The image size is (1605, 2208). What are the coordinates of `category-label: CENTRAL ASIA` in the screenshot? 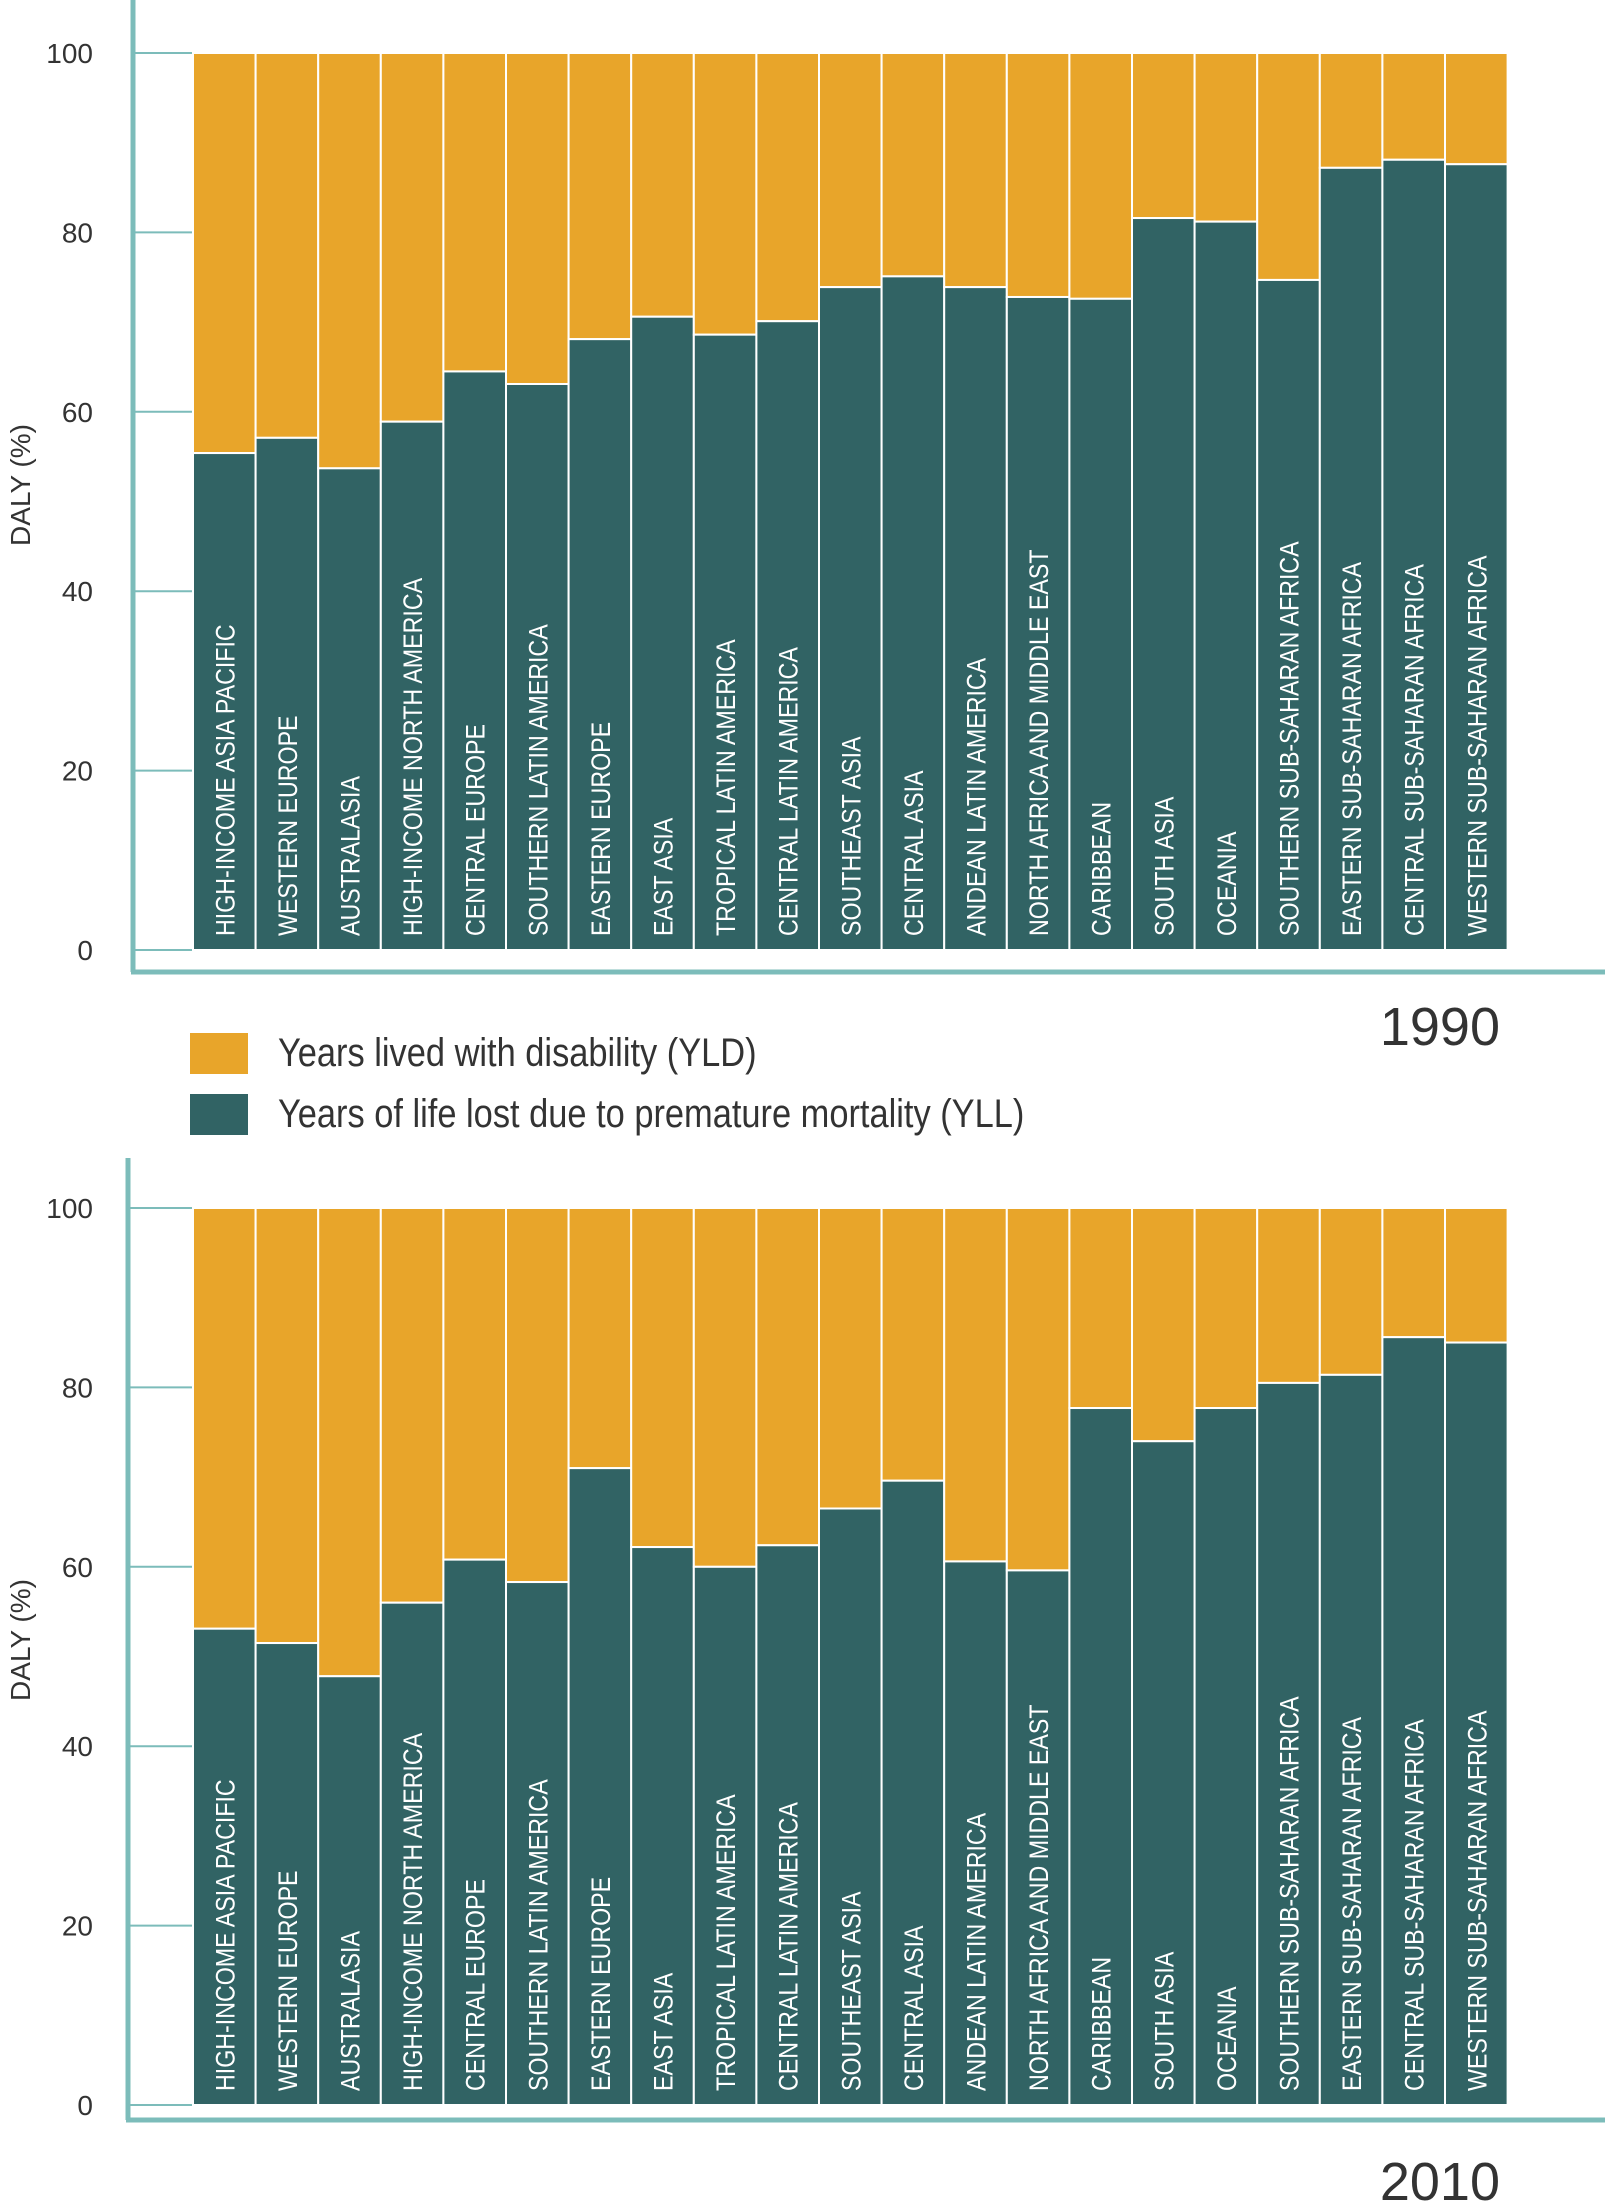 It's located at (914, 853).